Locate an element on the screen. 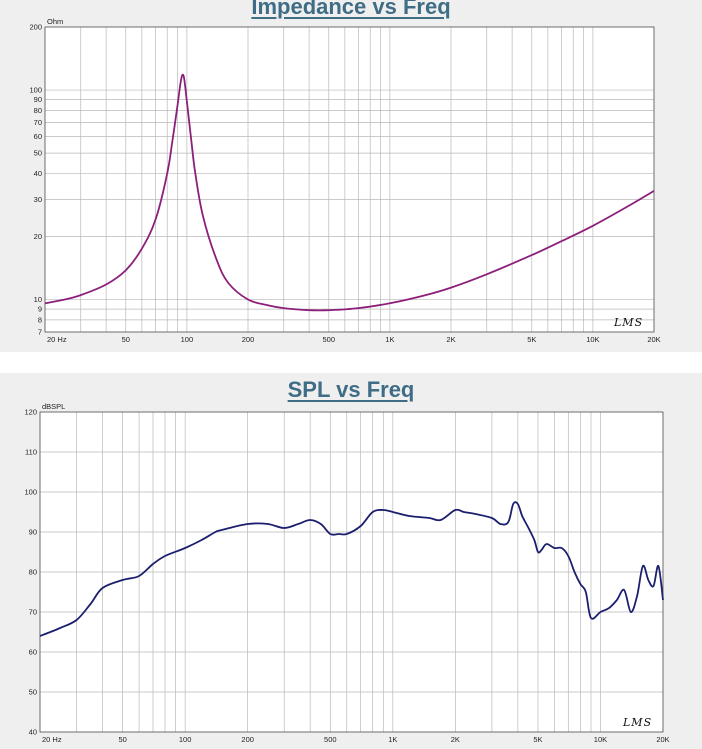  panel-divider is located at coordinates (351, 362).